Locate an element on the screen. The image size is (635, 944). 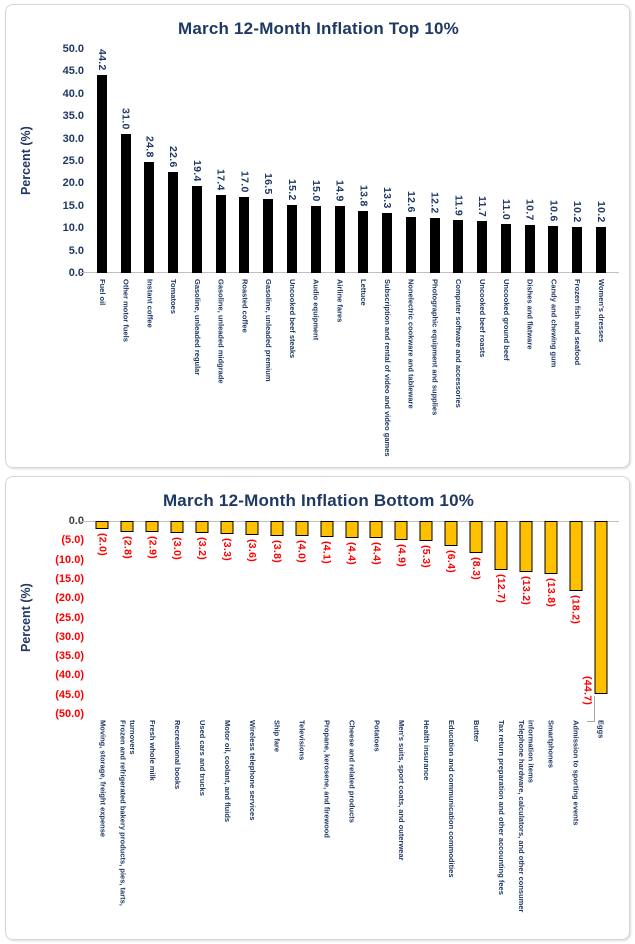
bar-column: (3.0) is located at coordinates (177, 617).